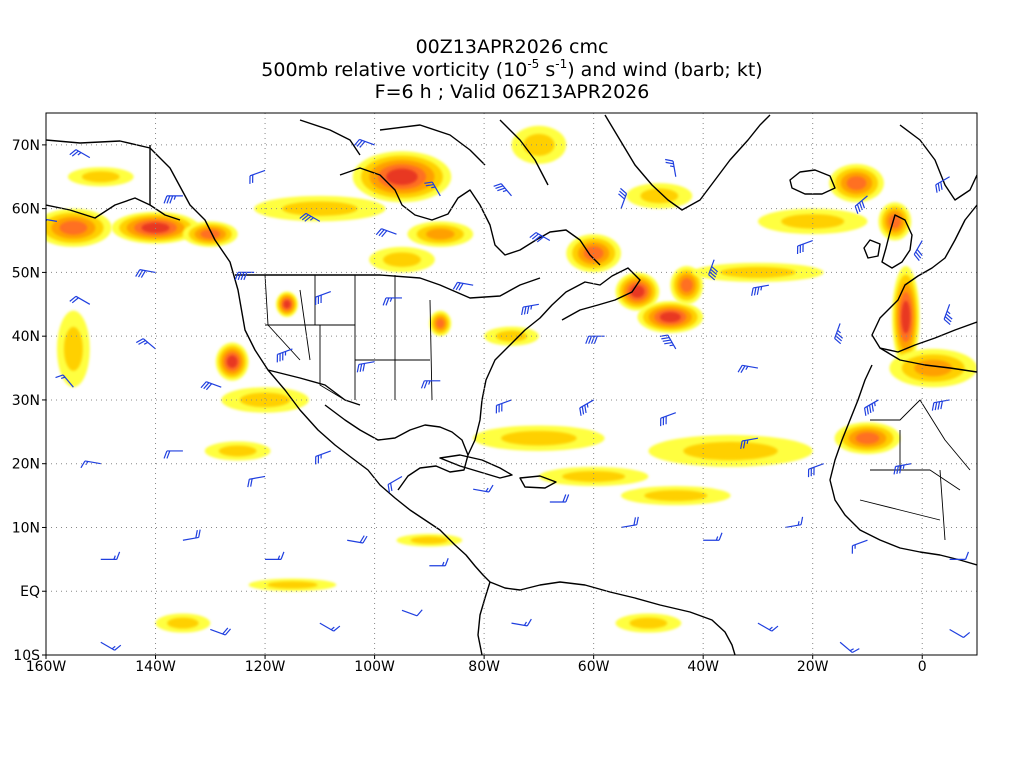 This screenshot has height=768, width=1024. What do you see at coordinates (928, 360) in the screenshot?
I see `coastline-north-africa` at bounding box center [928, 360].